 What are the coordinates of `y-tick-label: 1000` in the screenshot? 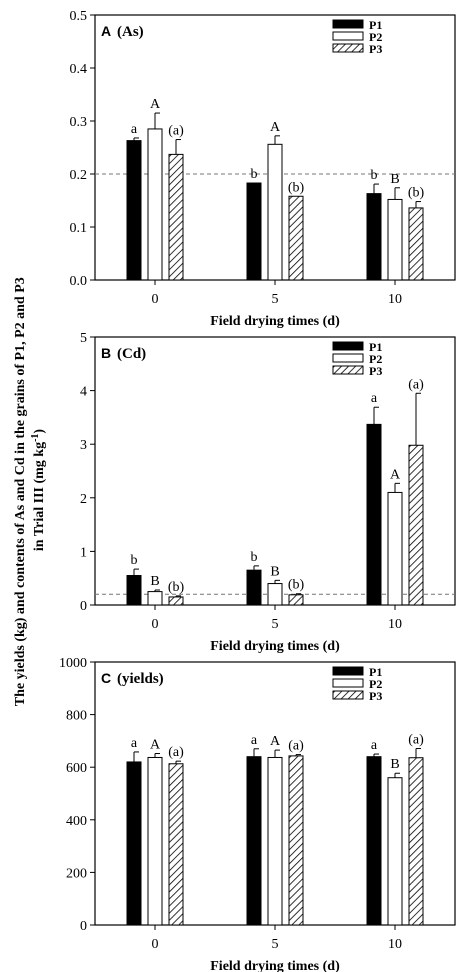 It's located at (73, 663).